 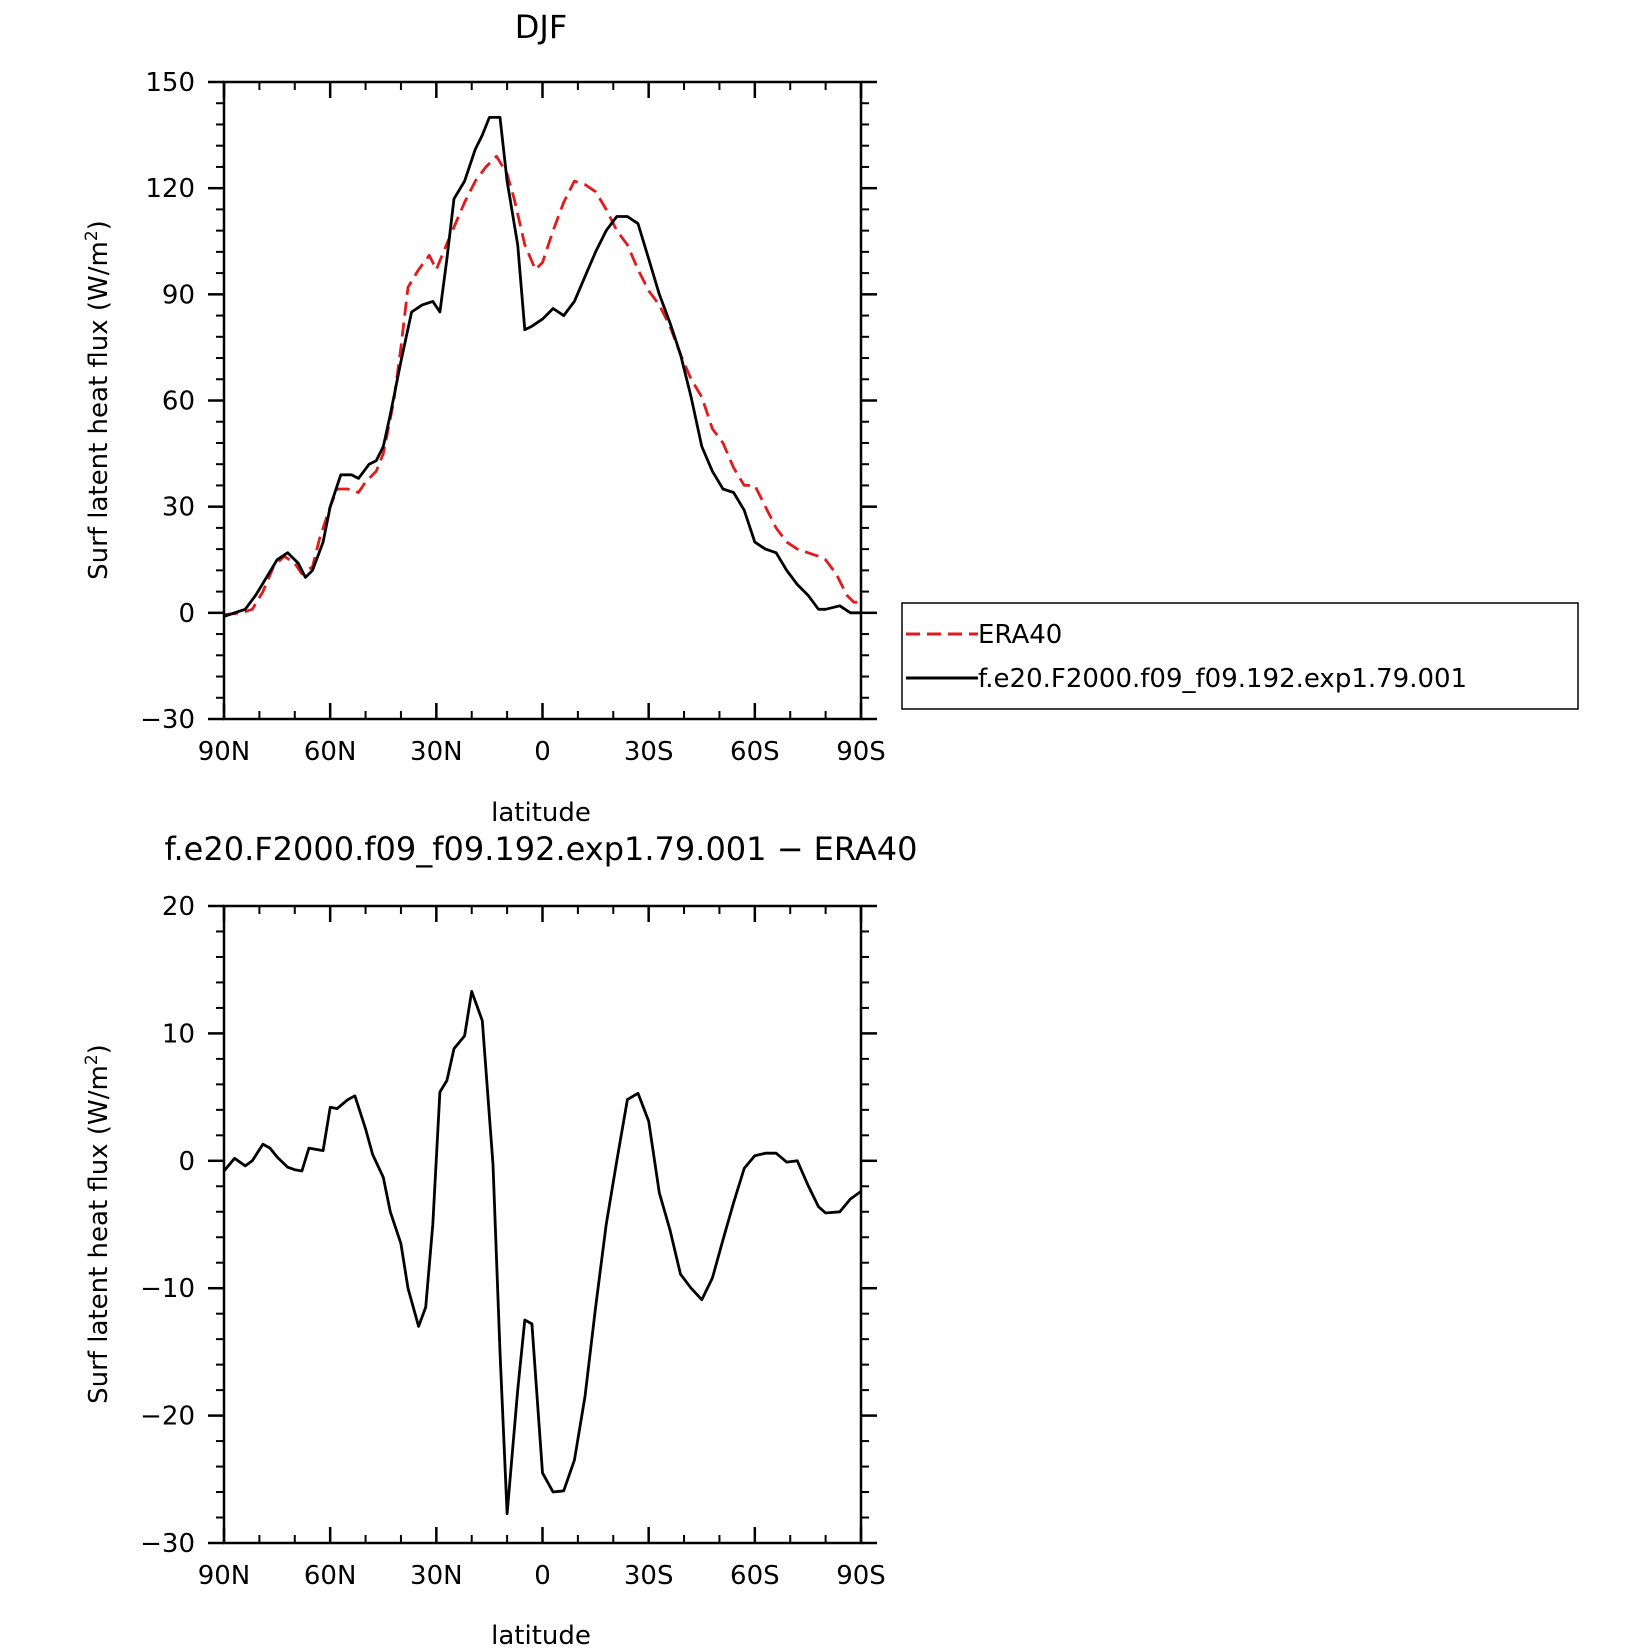 What do you see at coordinates (167, 1289) in the screenshot?
I see `bottom-y-tick-label: −10` at bounding box center [167, 1289].